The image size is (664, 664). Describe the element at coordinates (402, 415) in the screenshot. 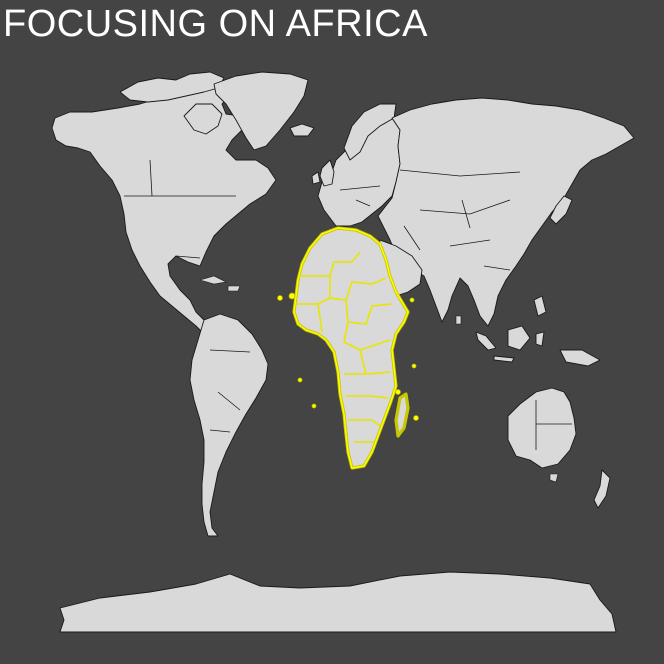

I see `landmass-madagascar` at that location.